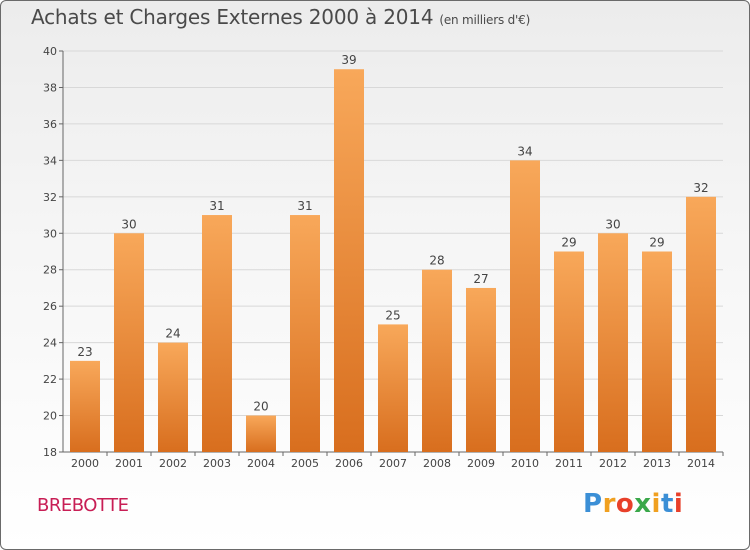  What do you see at coordinates (232, 17) in the screenshot?
I see `chart-title: Achats et Charges Externes 2000 à 2014` at bounding box center [232, 17].